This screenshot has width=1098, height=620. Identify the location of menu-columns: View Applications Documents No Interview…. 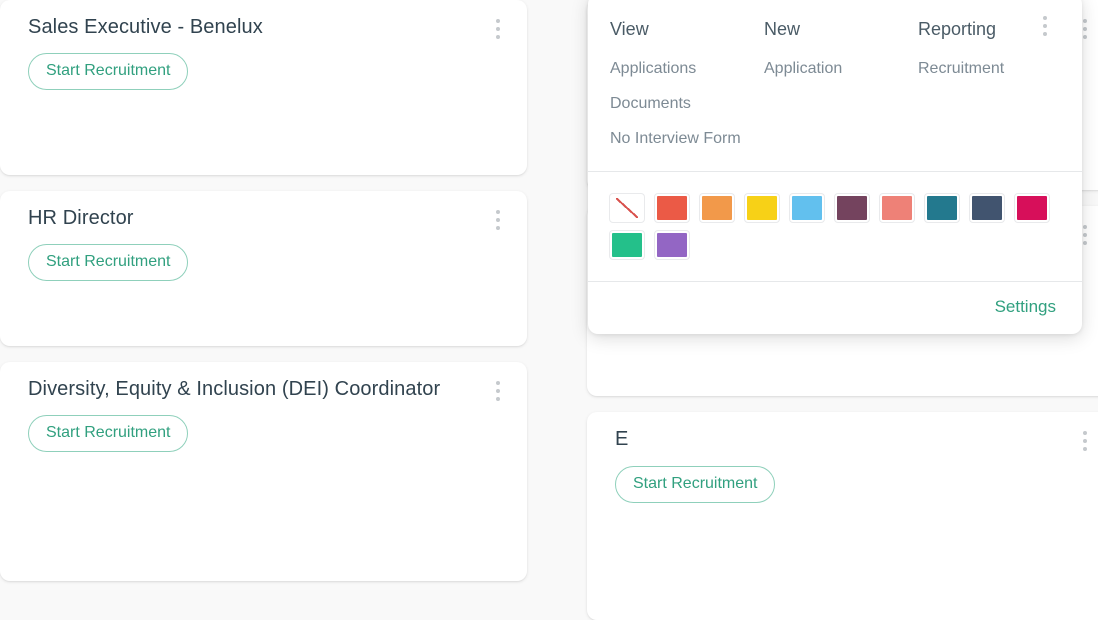
(835, 85).